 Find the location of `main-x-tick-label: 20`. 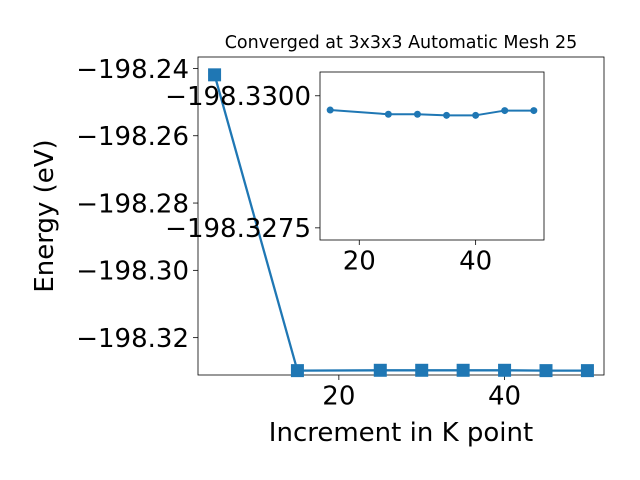

main-x-tick-label: 20 is located at coordinates (338, 397).